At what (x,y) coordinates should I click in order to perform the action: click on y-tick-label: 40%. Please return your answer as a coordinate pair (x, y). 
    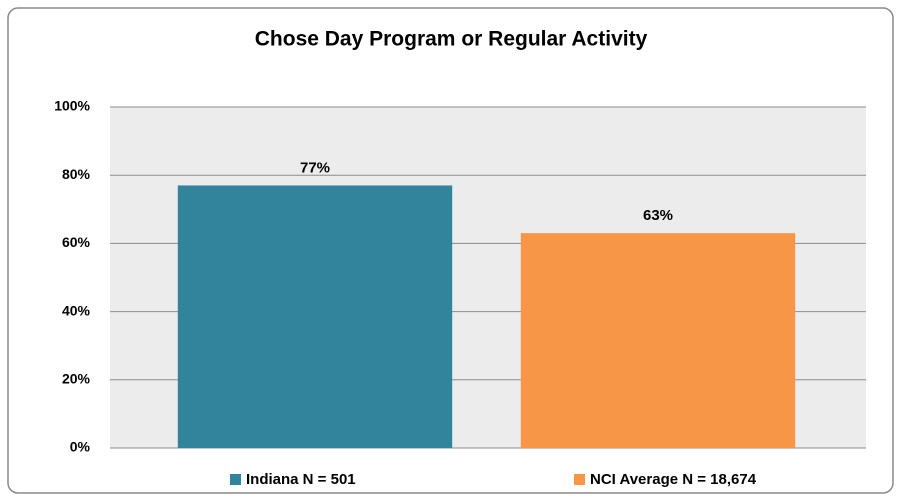
    Looking at the image, I should click on (76, 310).